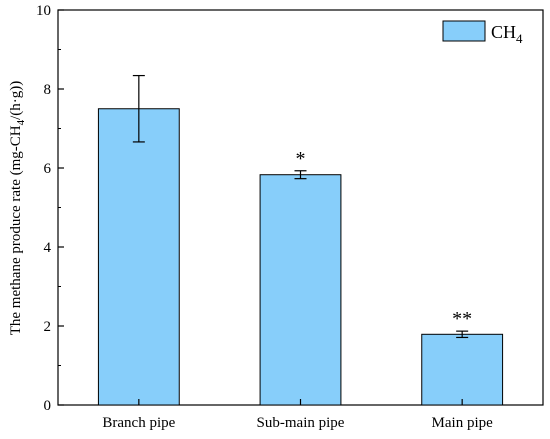 Image resolution: width=550 pixels, height=439 pixels. Describe the element at coordinates (48, 169) in the screenshot. I see `y-tick-label: 6` at that location.